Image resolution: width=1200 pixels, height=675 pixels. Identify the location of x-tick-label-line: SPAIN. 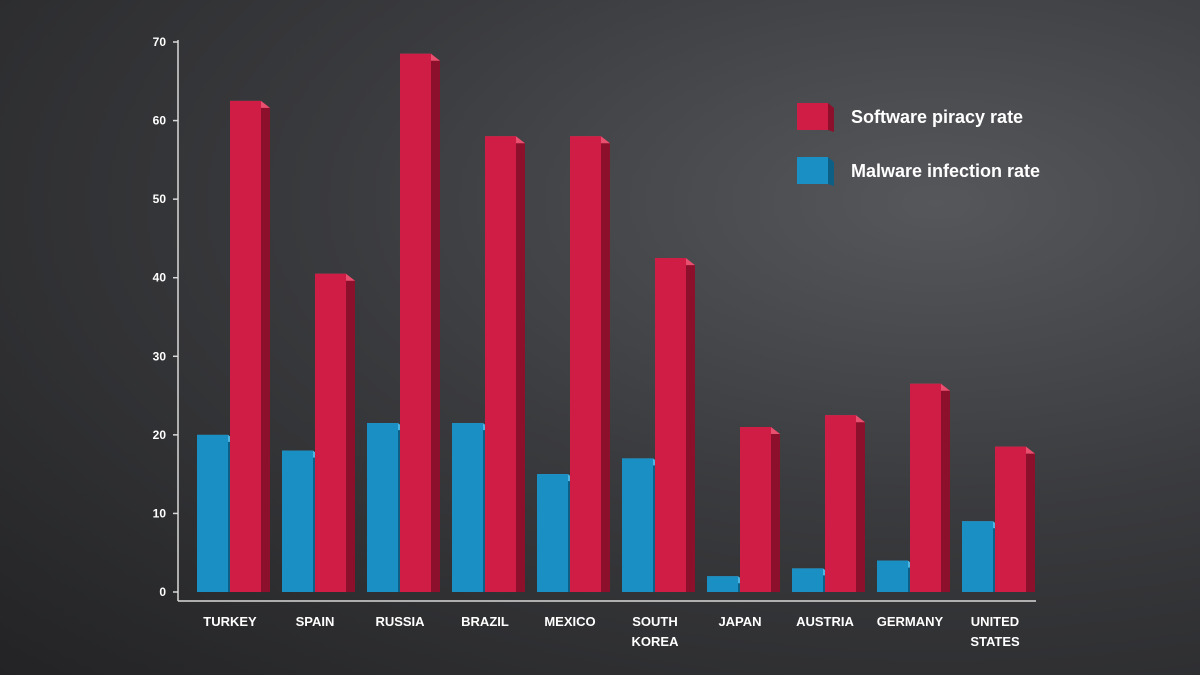
(315, 621).